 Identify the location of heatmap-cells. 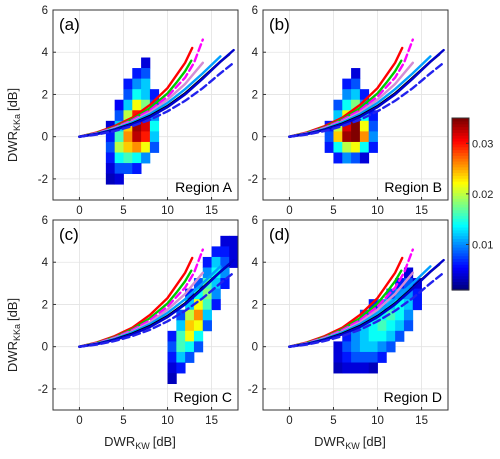
(202, 310).